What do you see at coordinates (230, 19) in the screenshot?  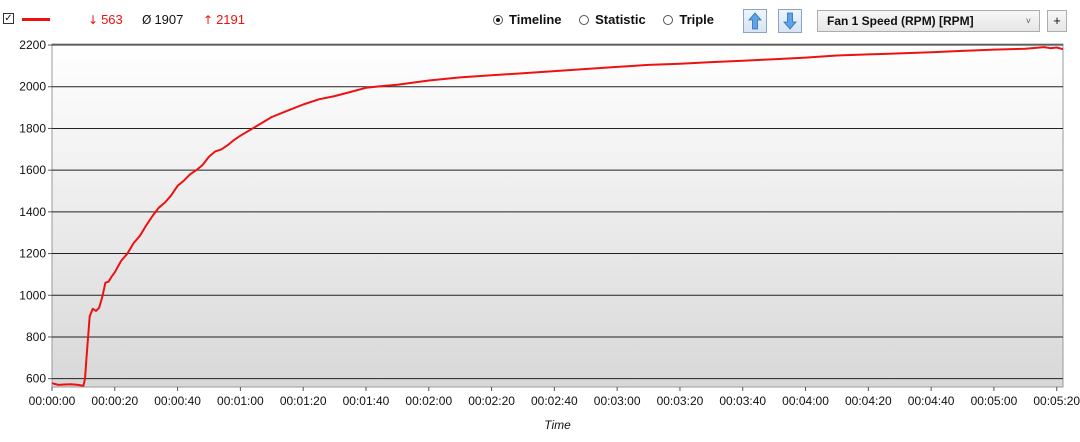 I see `stat-max-value: 2191` at bounding box center [230, 19].